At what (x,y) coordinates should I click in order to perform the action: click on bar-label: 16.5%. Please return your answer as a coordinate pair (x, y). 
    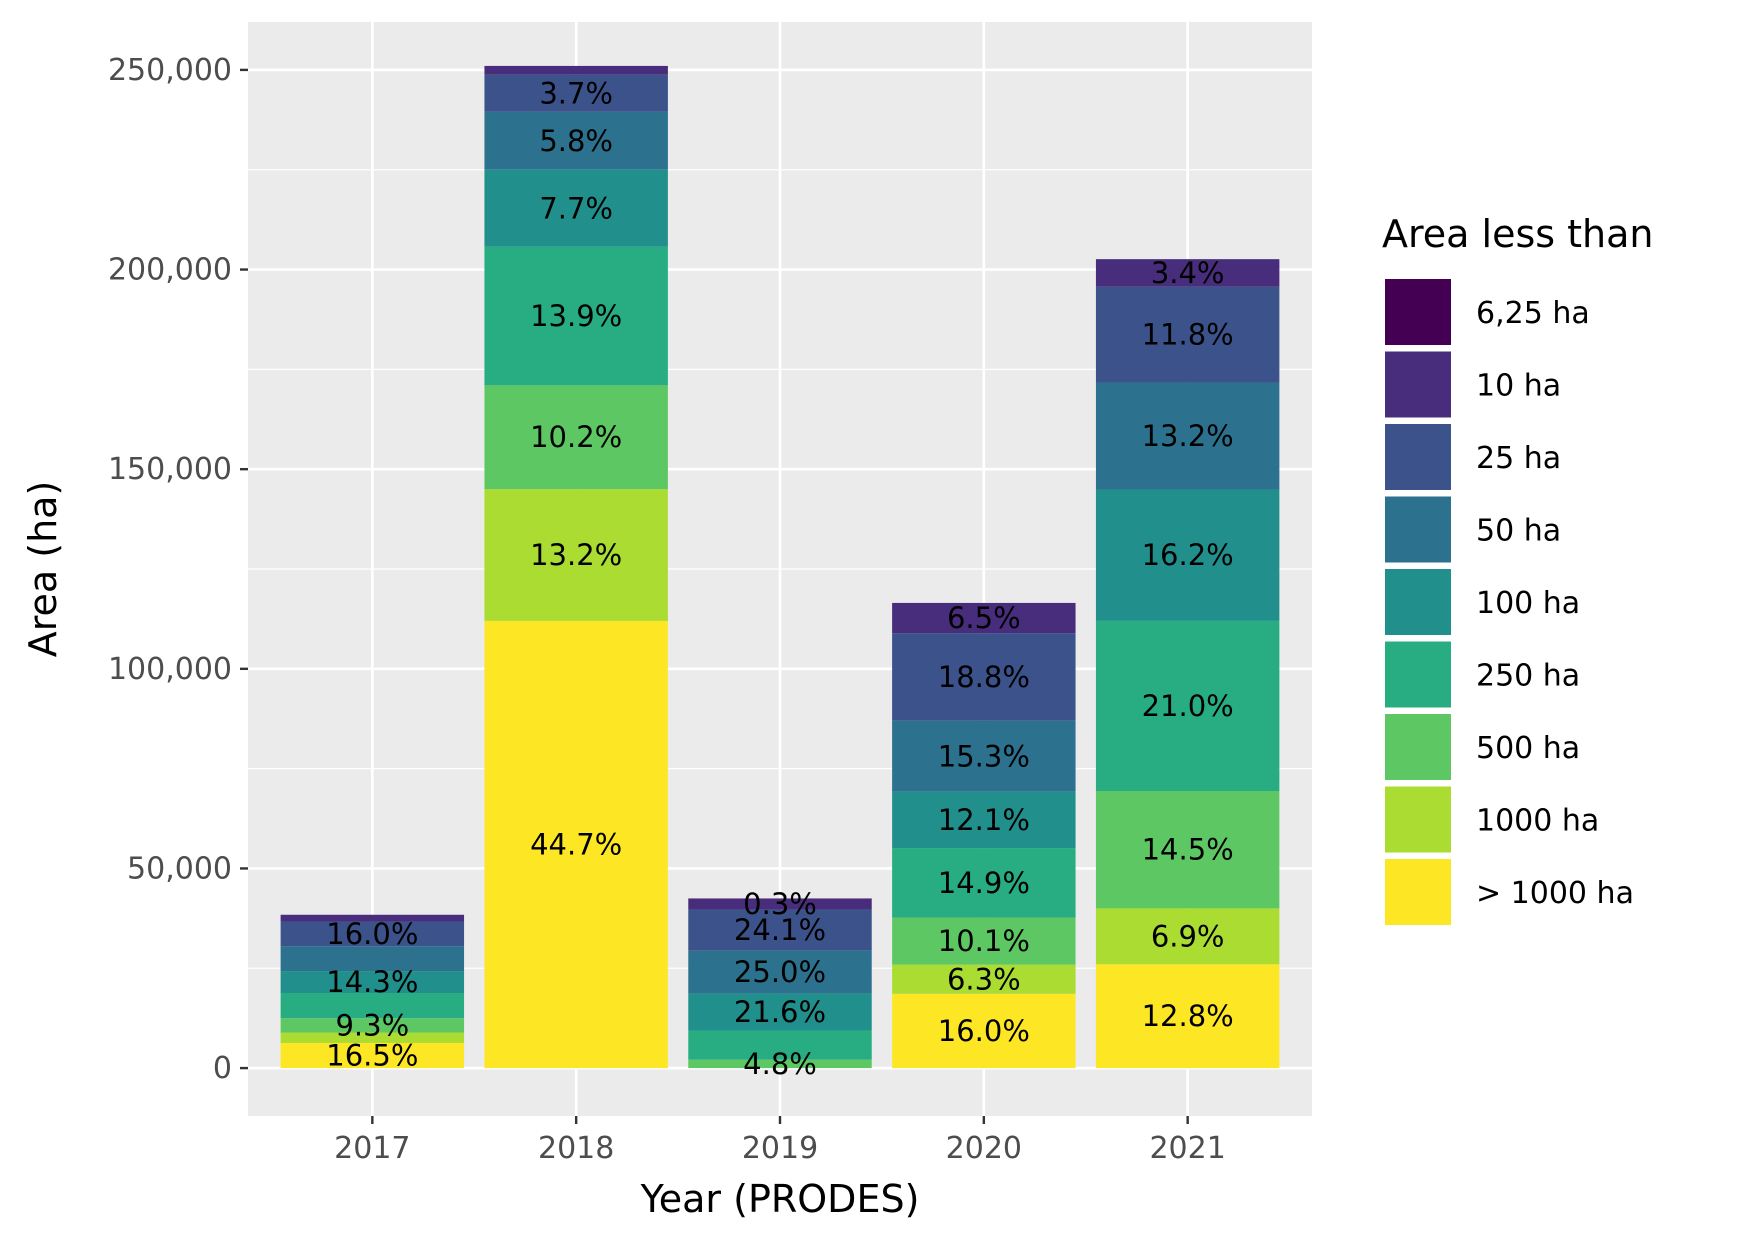
    Looking at the image, I should click on (372, 1056).